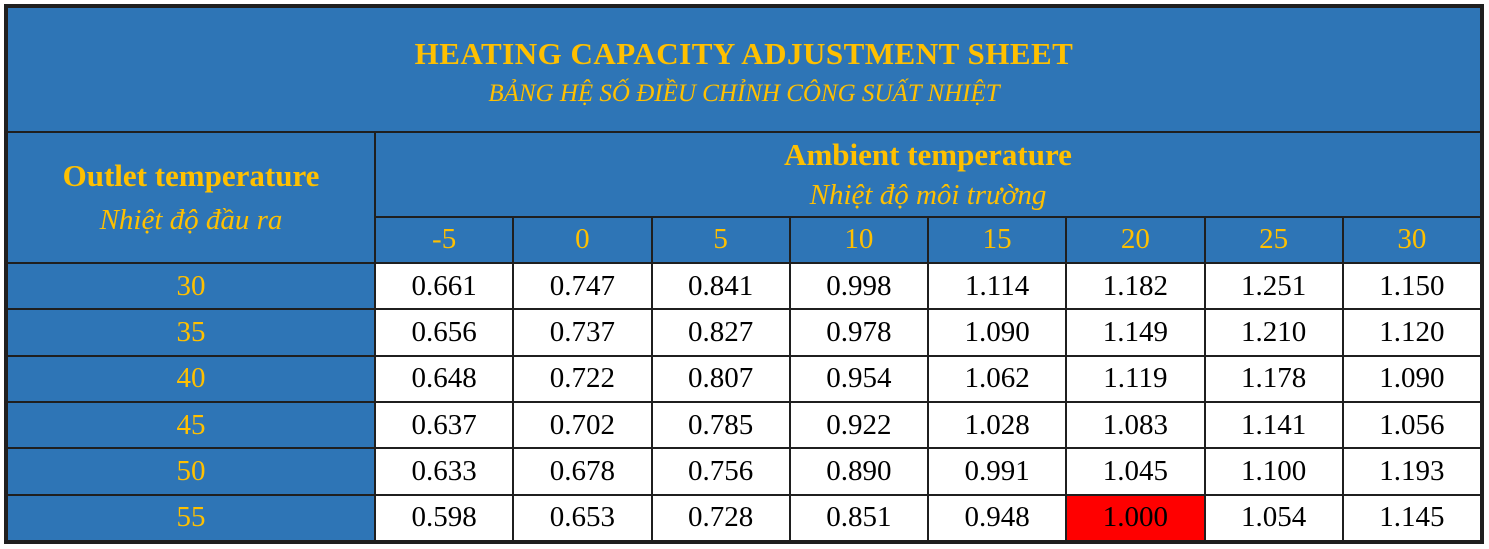 The height and width of the screenshot is (549, 1489). What do you see at coordinates (444, 378) in the screenshot?
I see `coefficient-cell: 0.648` at bounding box center [444, 378].